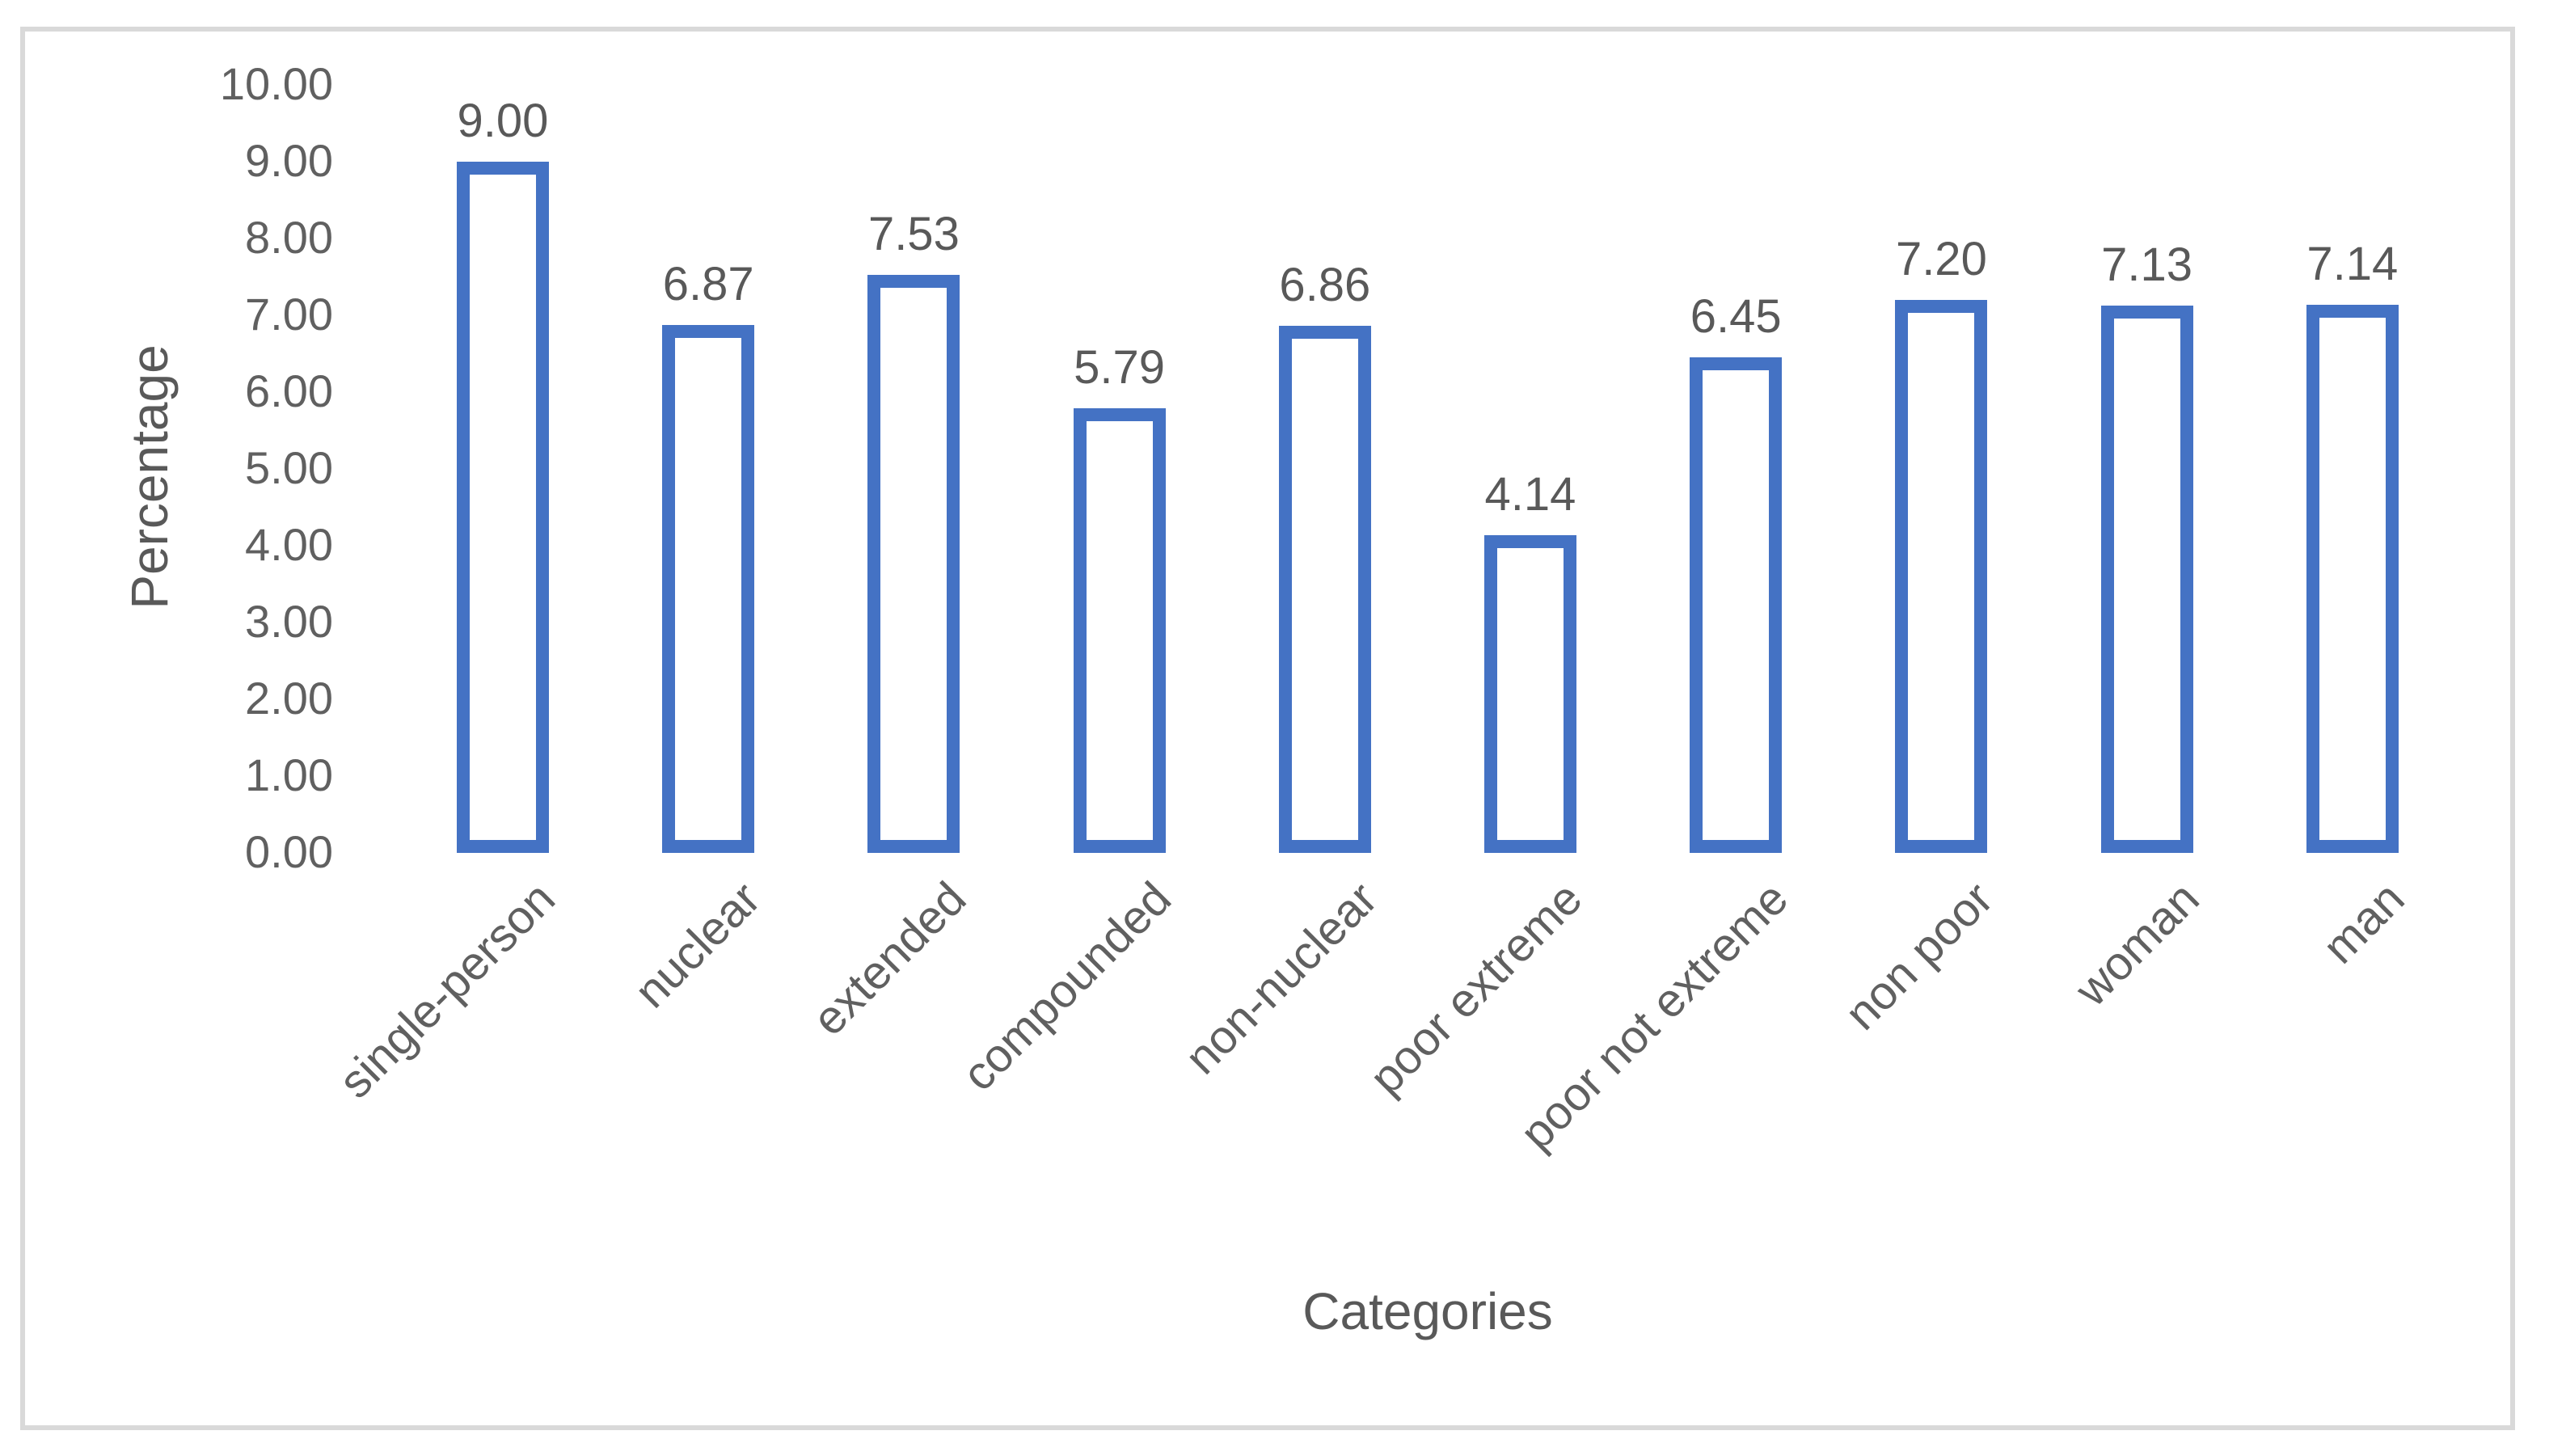  I want to click on value-label: 9.00, so click(503, 121).